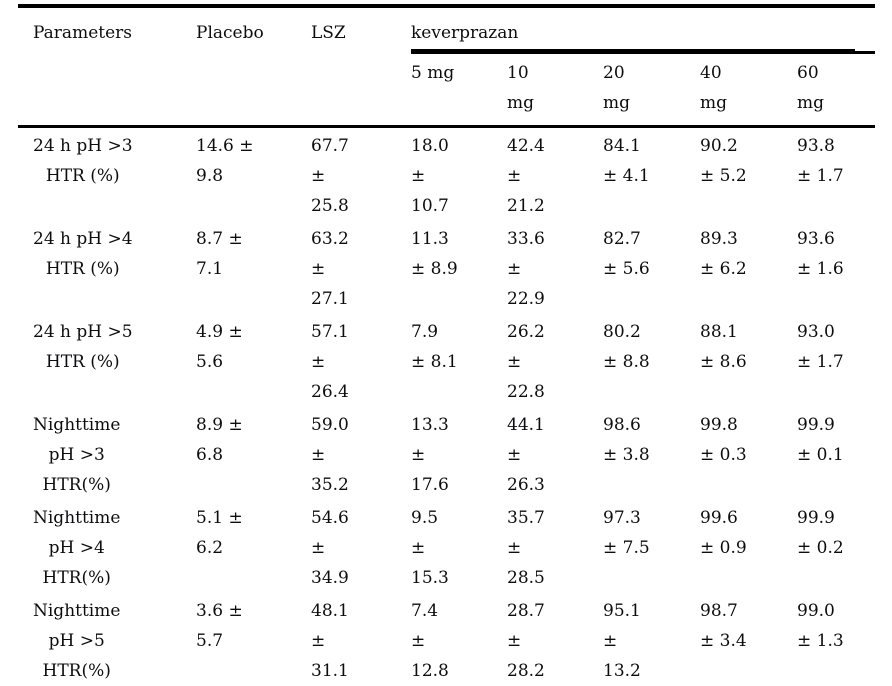 This screenshot has height=686, width=892. Describe the element at coordinates (83, 253) in the screenshot. I see `param-text: 24 h pH >4 HTR (%)` at that location.